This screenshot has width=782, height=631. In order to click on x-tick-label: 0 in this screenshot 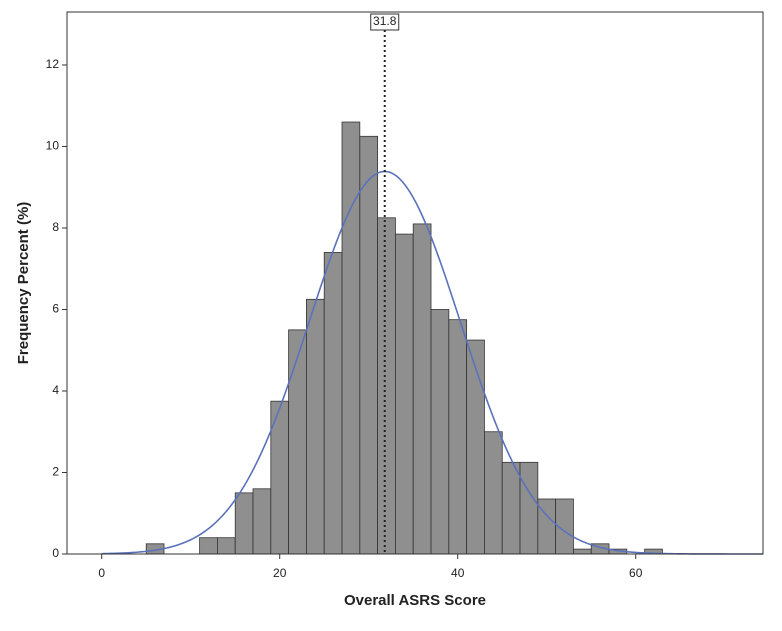, I will do `click(101, 573)`.